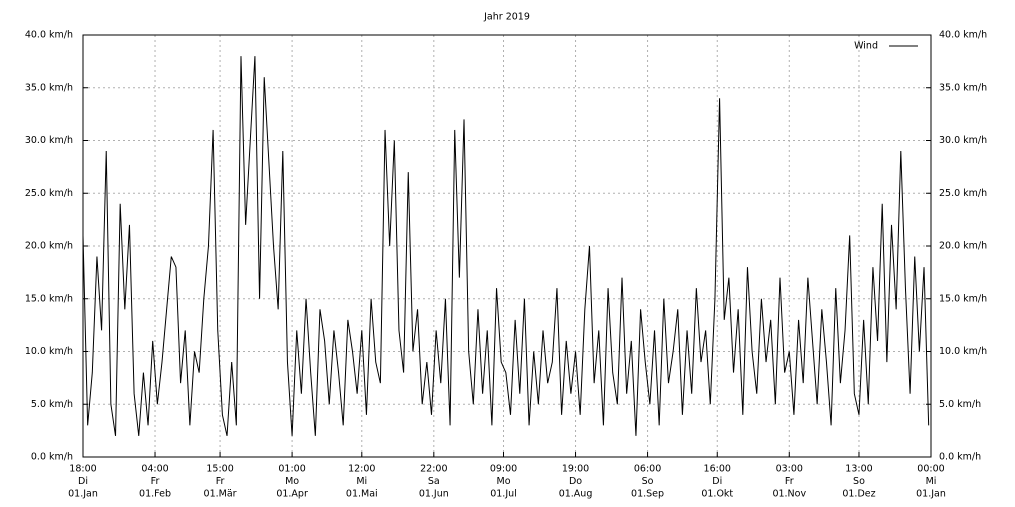 The width and height of the screenshot is (1015, 507). I want to click on x-tick-label: 01.Apr, so click(292, 494).